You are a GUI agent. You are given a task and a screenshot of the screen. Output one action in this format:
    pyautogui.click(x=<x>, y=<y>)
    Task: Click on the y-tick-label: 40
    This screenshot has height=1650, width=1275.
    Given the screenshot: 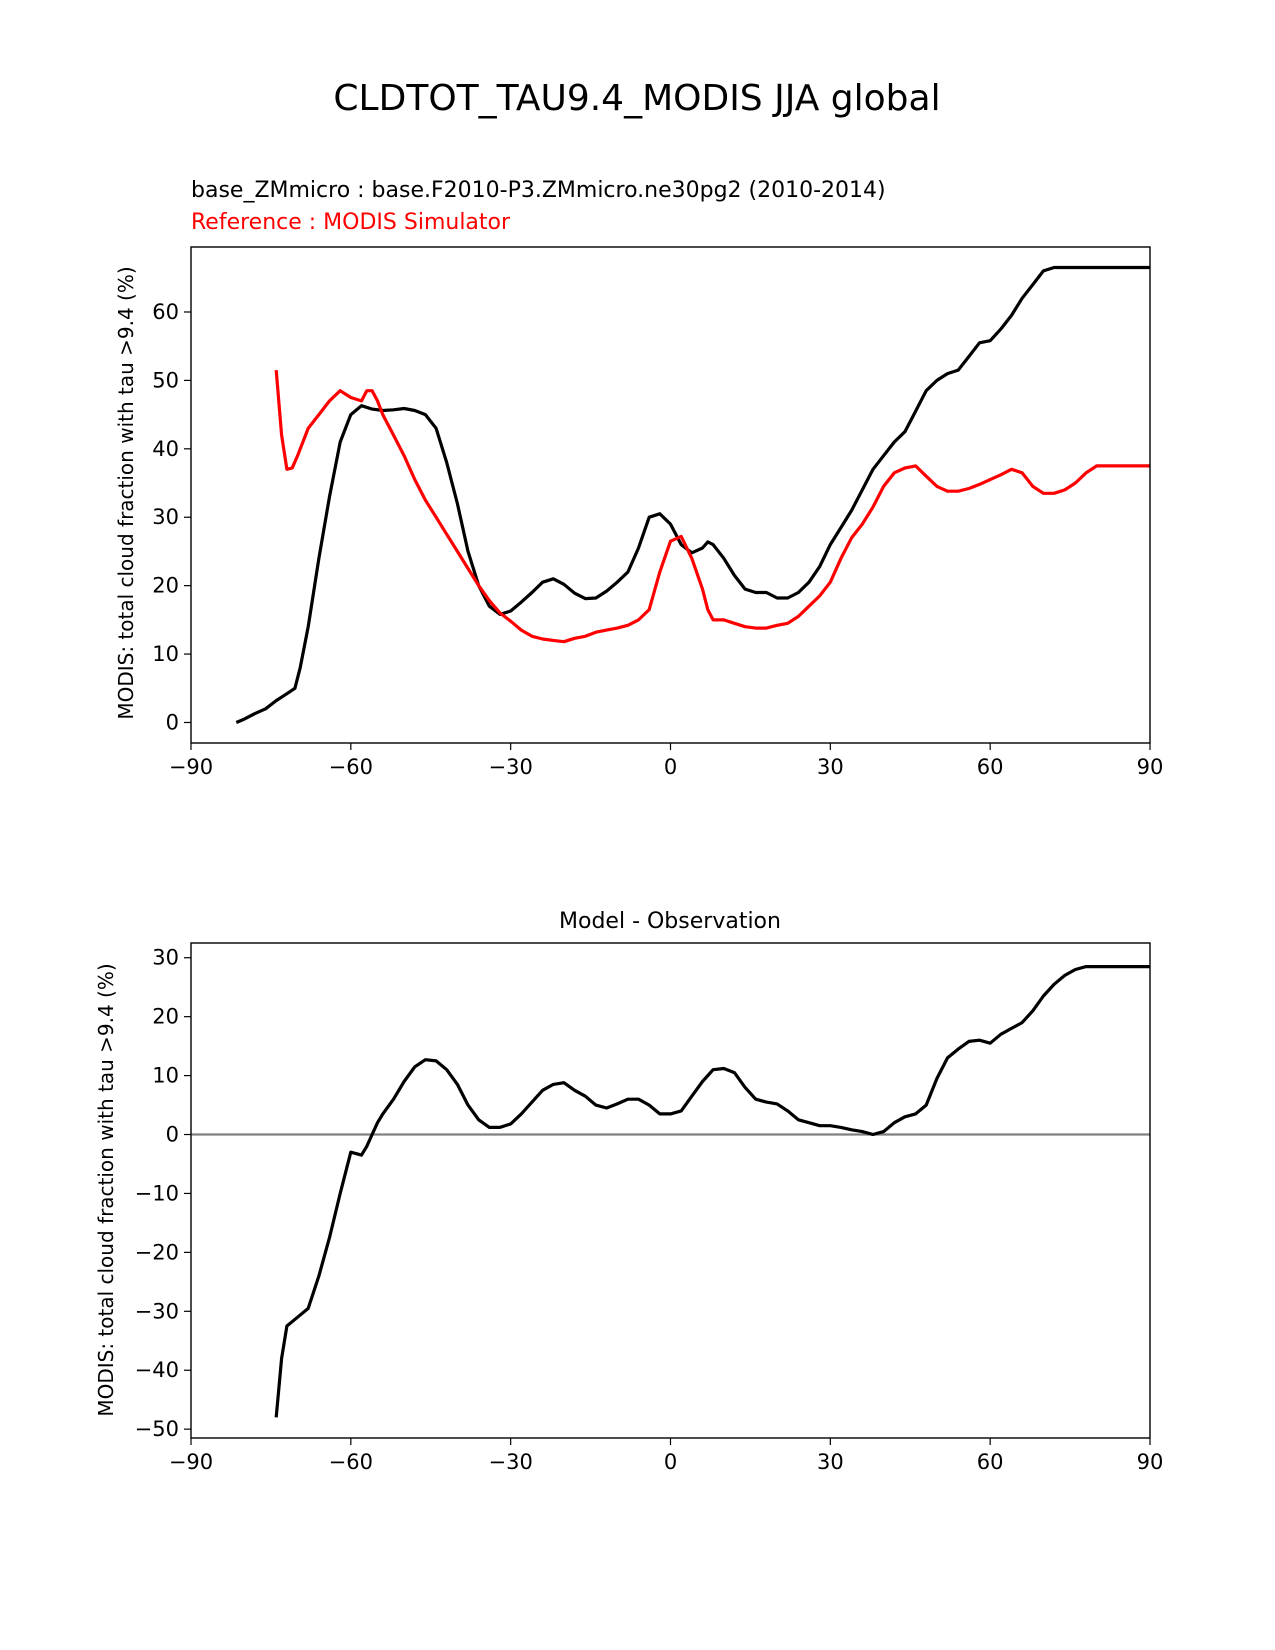 What is the action you would take?
    pyautogui.click(x=165, y=449)
    